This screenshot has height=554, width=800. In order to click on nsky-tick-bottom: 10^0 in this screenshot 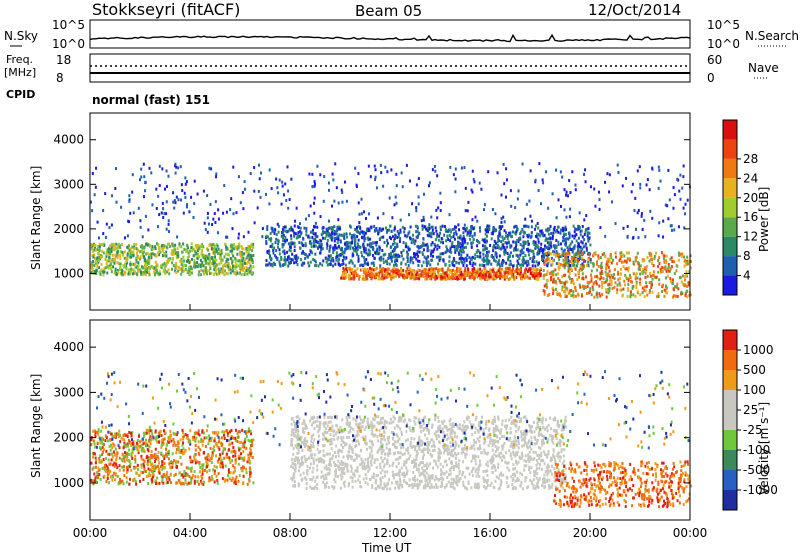, I will do `click(68, 44)`.